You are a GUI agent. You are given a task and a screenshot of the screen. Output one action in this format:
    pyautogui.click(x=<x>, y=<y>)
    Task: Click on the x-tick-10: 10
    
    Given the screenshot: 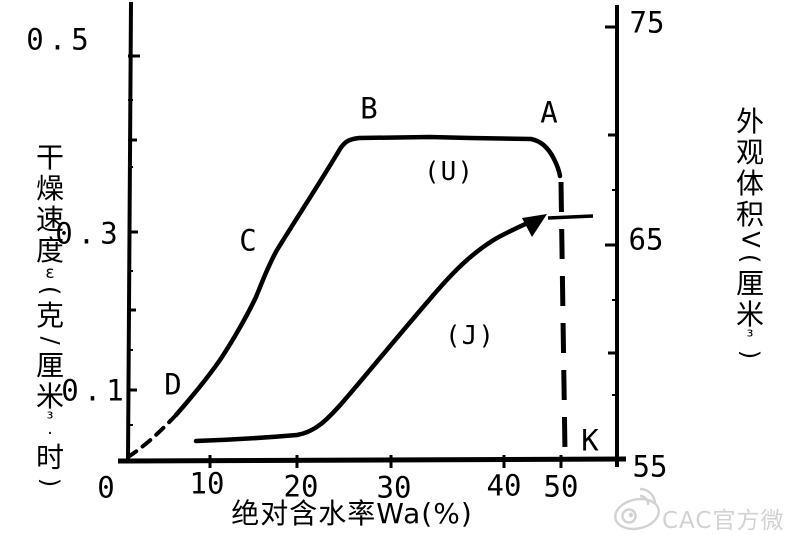 What is the action you would take?
    pyautogui.click(x=207, y=483)
    